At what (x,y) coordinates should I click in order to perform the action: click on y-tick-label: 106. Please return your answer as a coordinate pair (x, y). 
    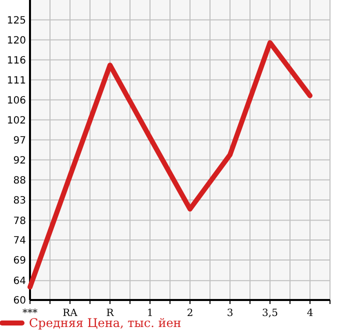
    Looking at the image, I should click on (16, 100).